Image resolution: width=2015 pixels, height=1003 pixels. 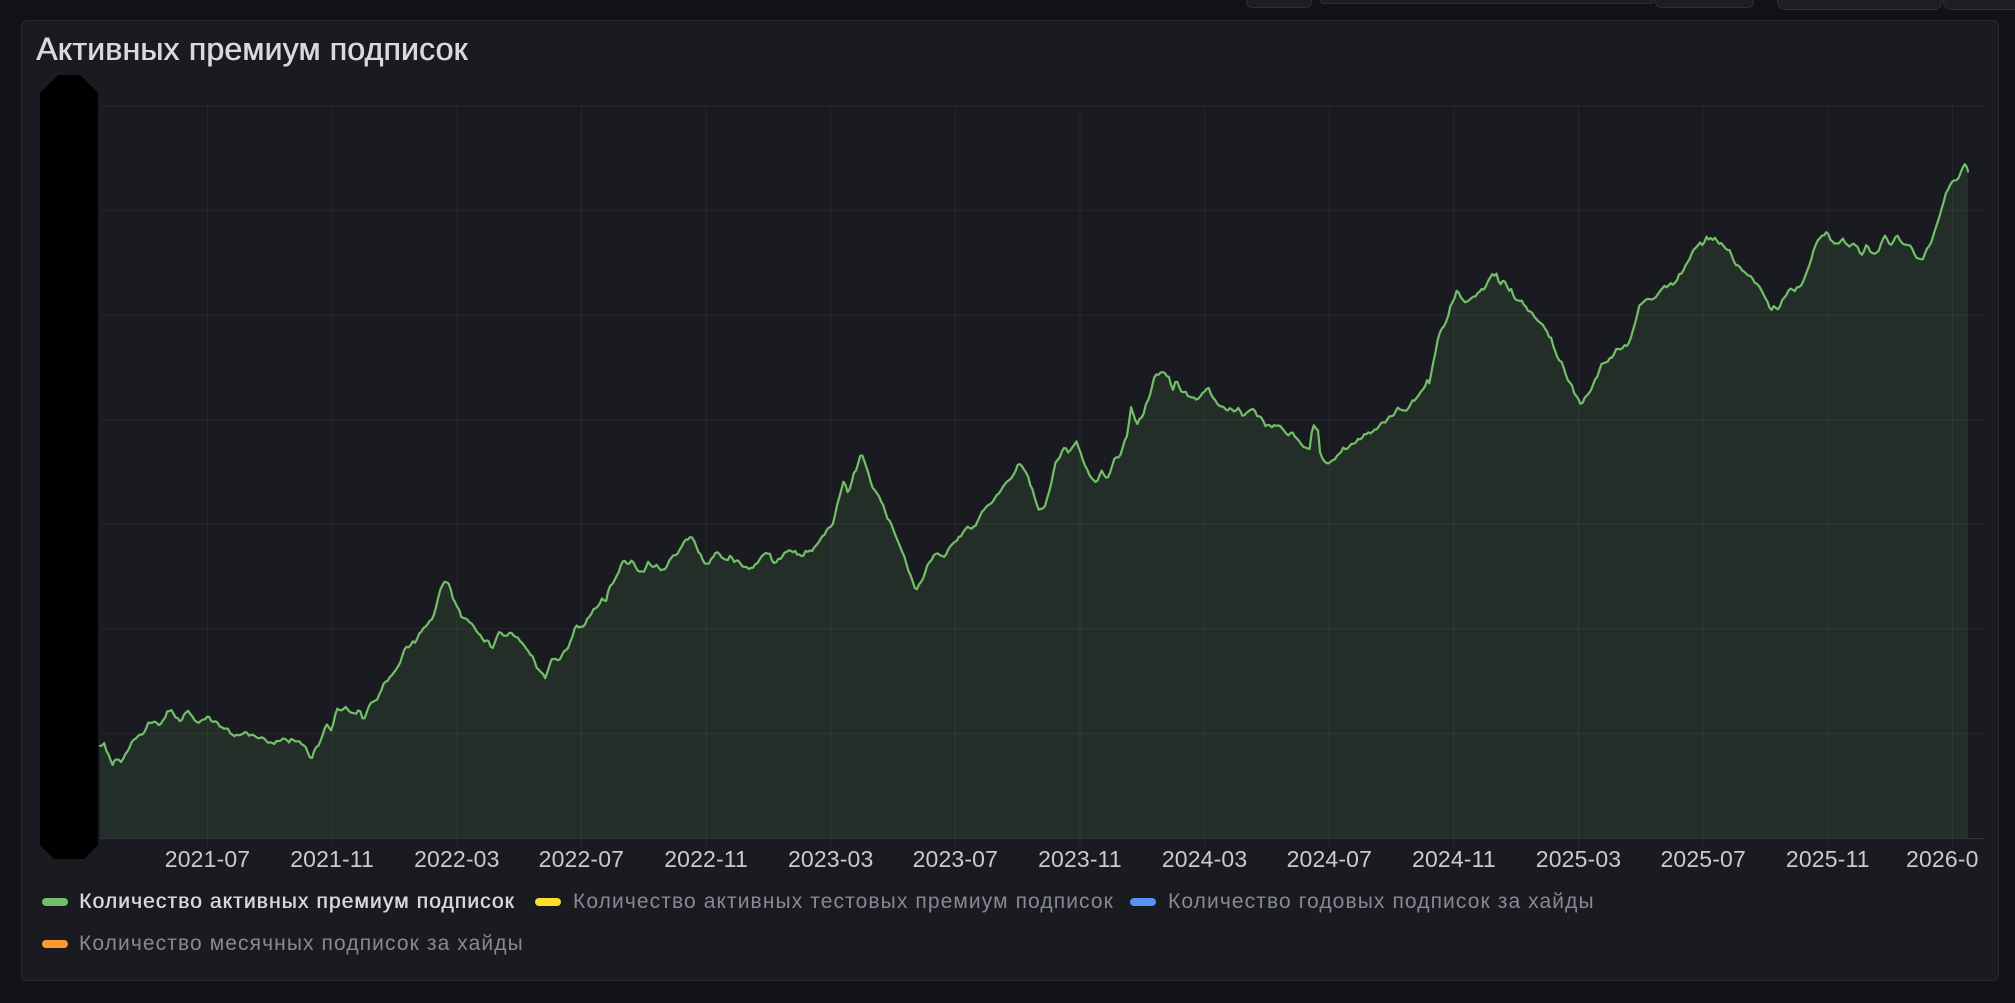 I want to click on svg-text: 2026-0, so click(x=1942, y=859).